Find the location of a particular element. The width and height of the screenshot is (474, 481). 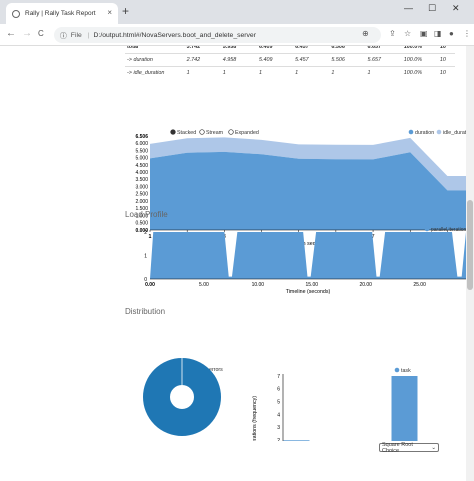

minimize-icon: — is located at coordinates (408, 8).